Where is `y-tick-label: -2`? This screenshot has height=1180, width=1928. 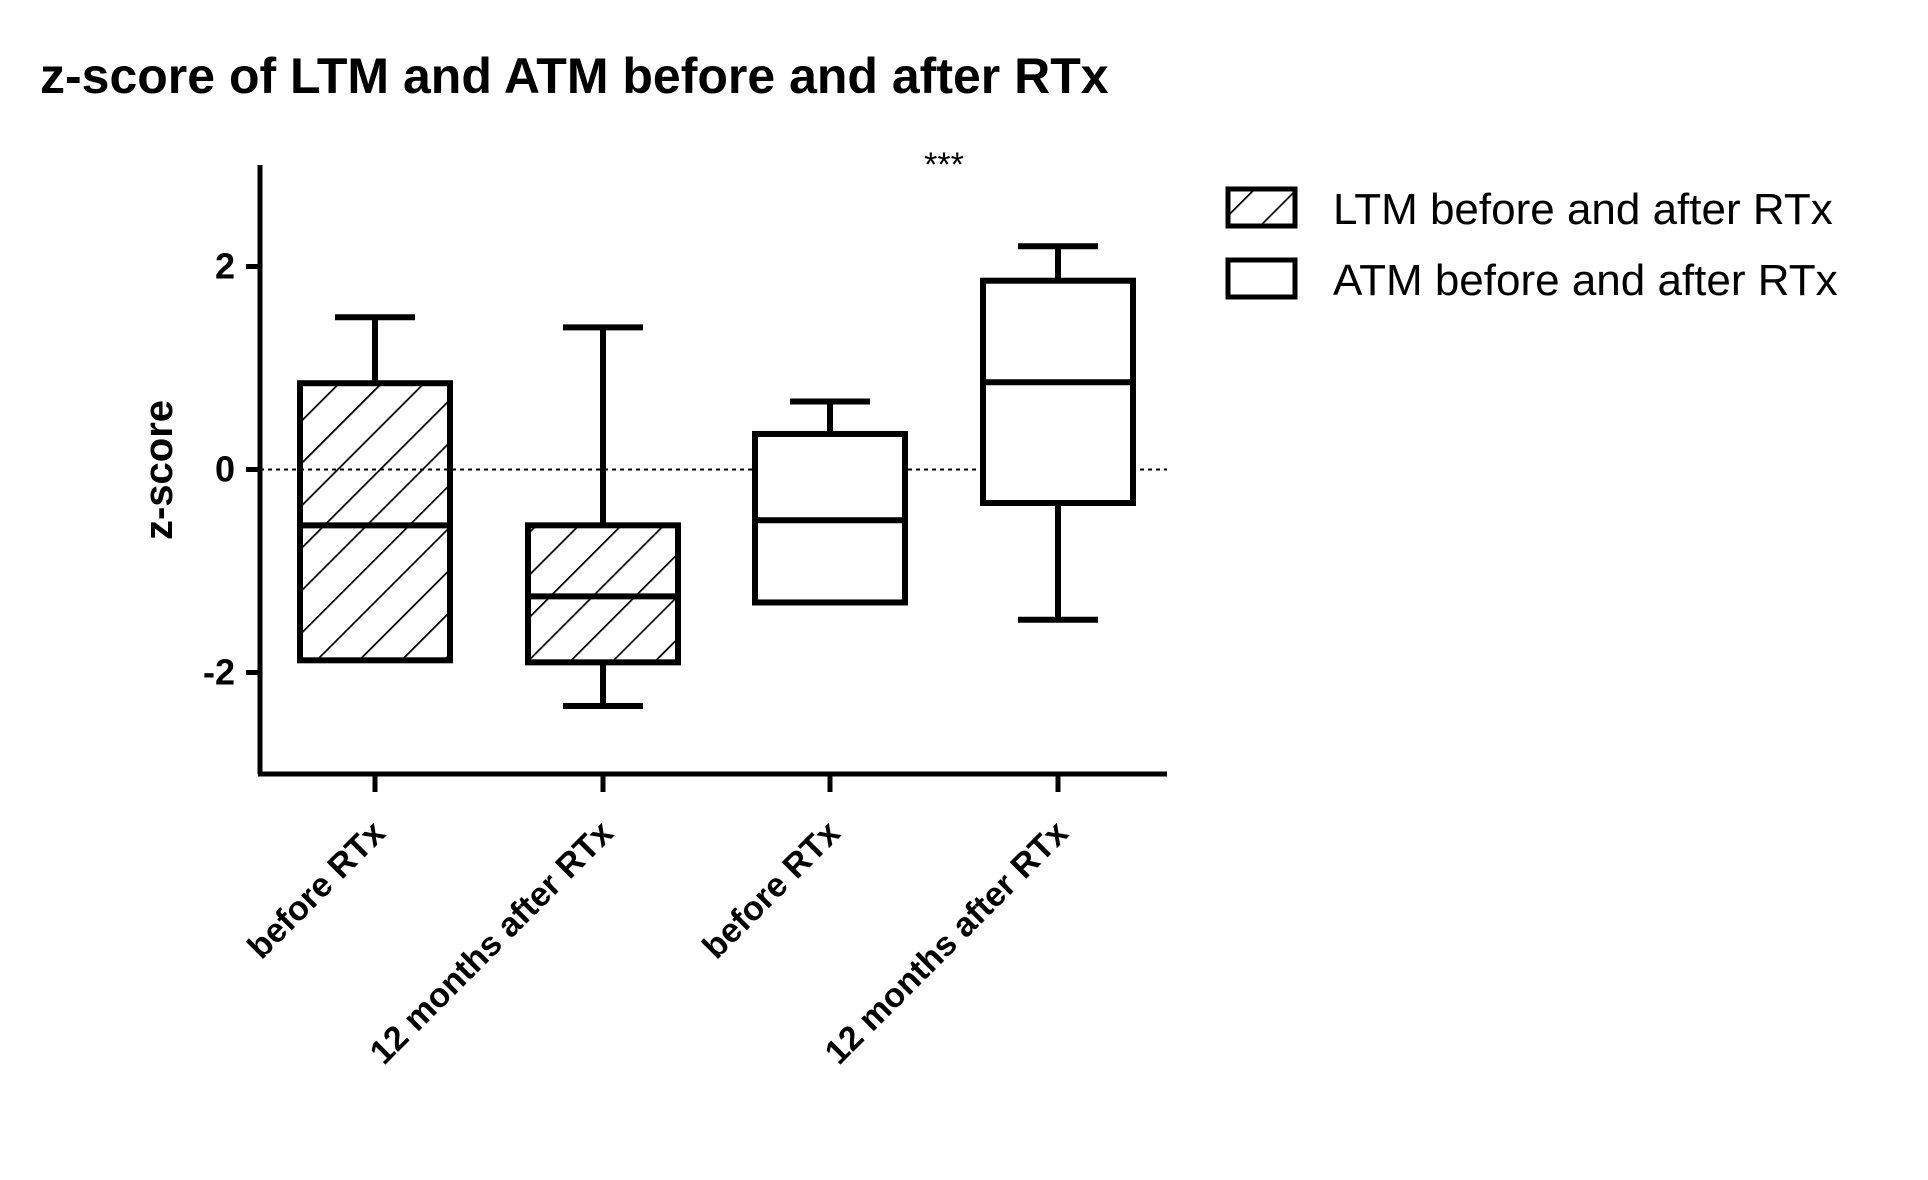
y-tick-label: -2 is located at coordinates (219, 672).